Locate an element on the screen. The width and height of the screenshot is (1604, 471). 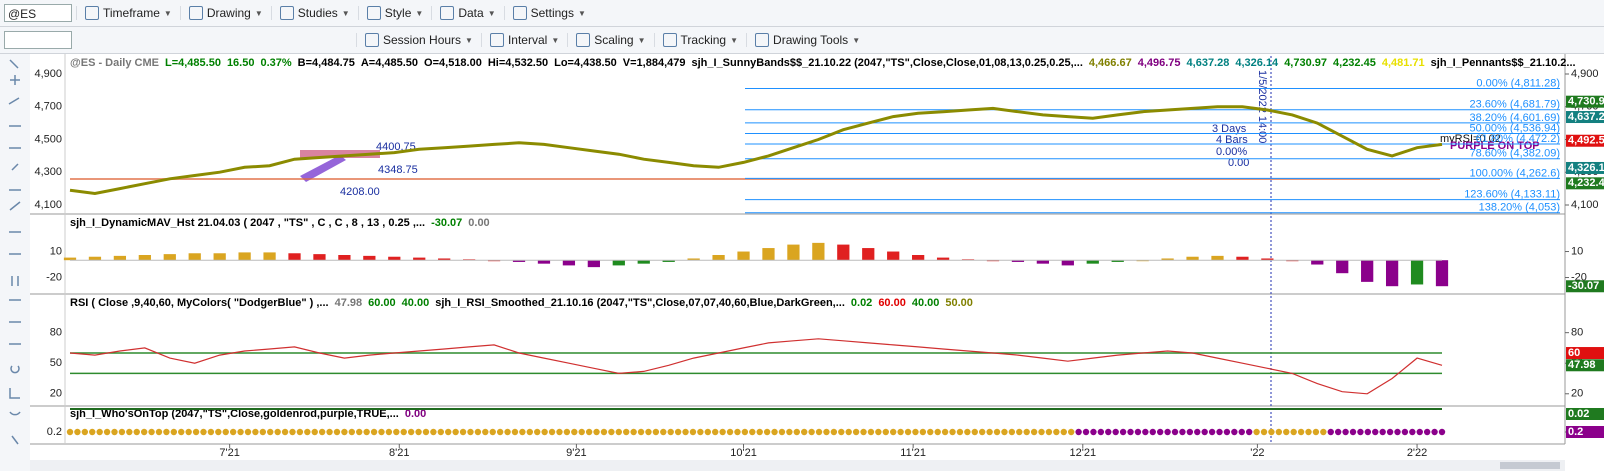
fib-label: 61.80% (4,472.2) is located at coordinates (1518, 139).